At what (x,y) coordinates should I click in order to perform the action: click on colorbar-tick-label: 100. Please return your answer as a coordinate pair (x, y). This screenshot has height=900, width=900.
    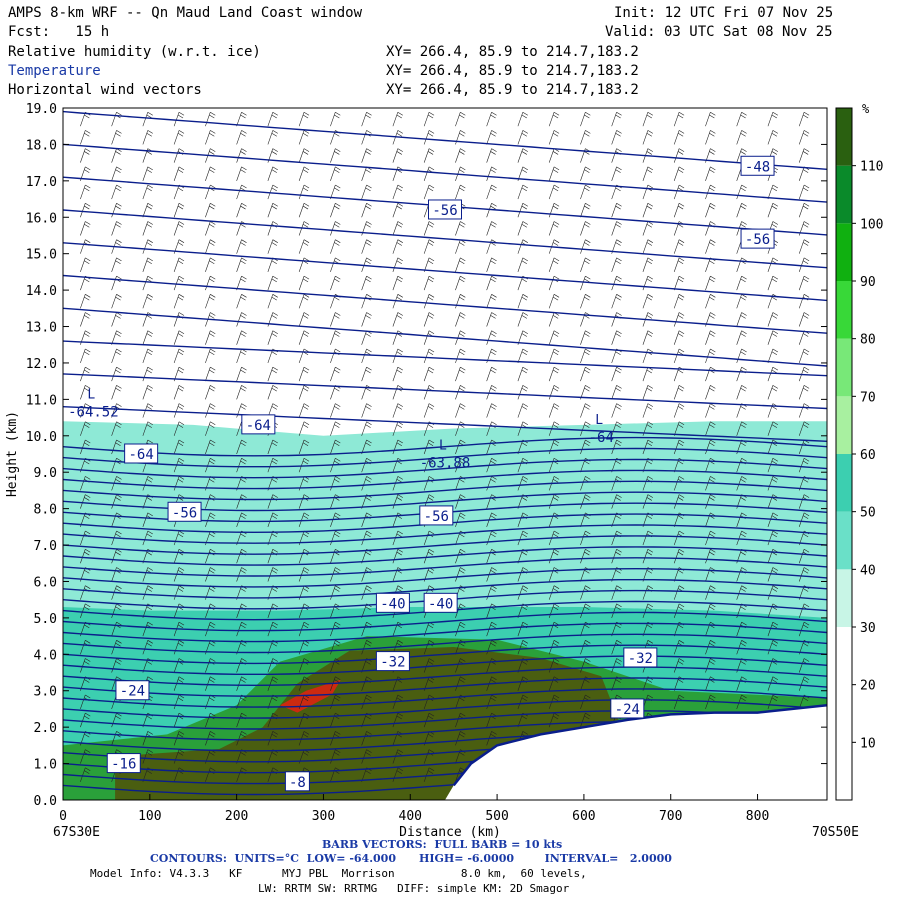
    Looking at the image, I should click on (871, 224).